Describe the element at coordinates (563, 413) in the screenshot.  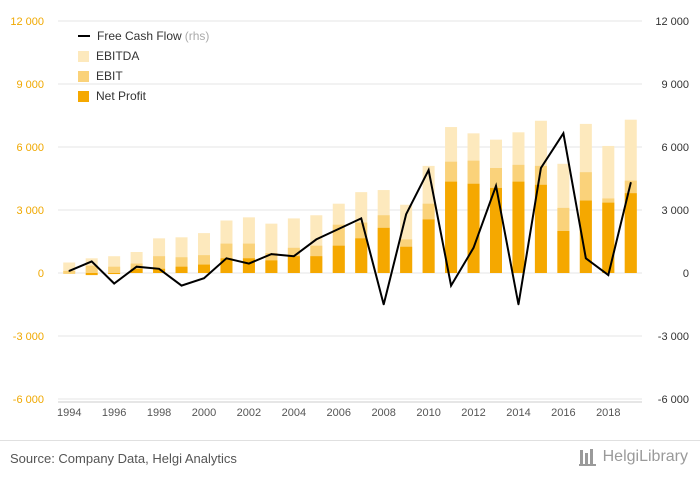
I see `x-tick-label: 2016` at that location.